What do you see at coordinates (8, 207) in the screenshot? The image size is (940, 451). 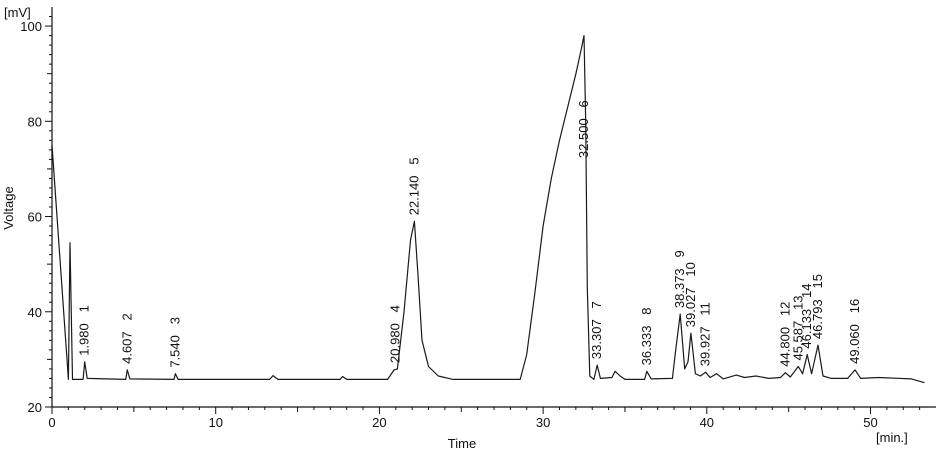 I see `y-axis-title: Voltage` at bounding box center [8, 207].